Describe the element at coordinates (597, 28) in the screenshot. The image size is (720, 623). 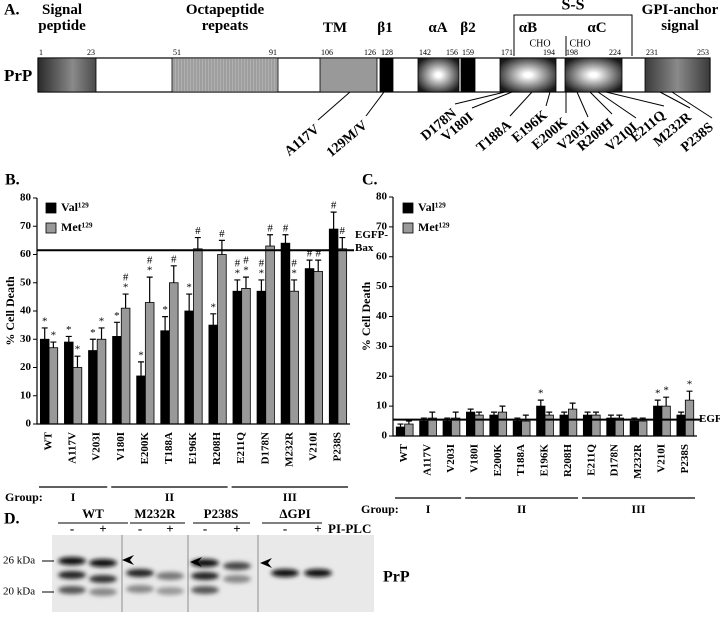
I see `domain-label: αC` at that location.